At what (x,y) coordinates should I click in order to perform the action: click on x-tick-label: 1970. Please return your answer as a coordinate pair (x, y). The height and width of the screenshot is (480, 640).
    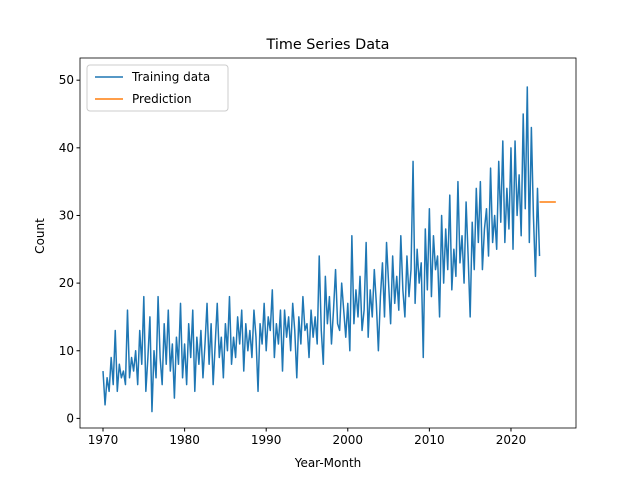
    Looking at the image, I should click on (103, 440).